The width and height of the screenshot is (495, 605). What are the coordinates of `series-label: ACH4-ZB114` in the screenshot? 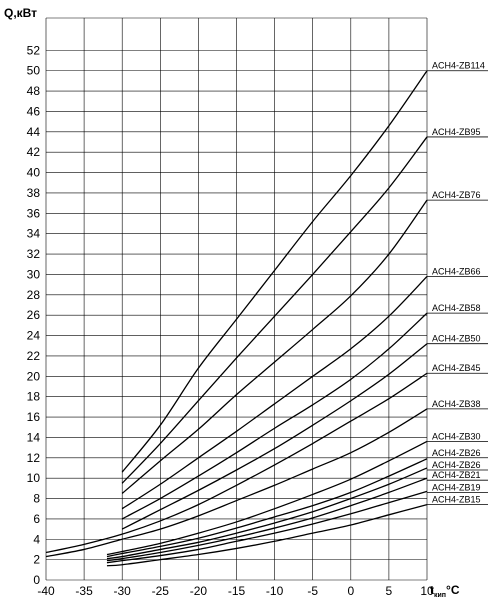 It's located at (458, 66).